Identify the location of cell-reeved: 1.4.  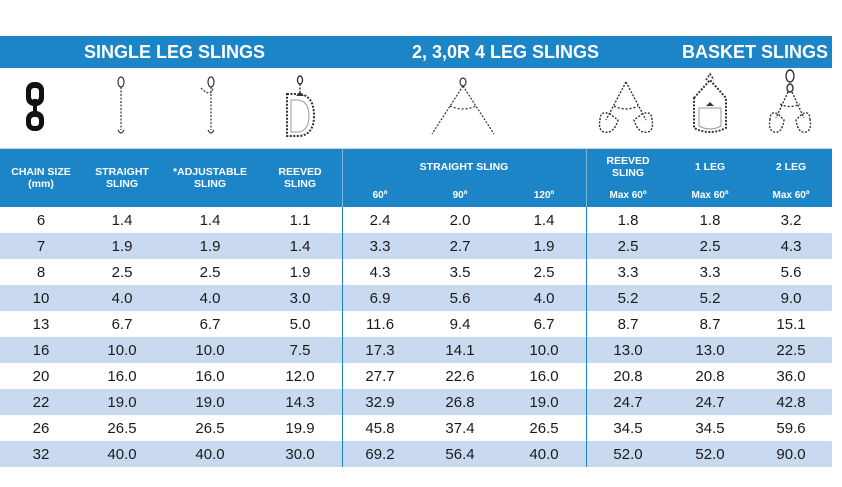
(300, 246).